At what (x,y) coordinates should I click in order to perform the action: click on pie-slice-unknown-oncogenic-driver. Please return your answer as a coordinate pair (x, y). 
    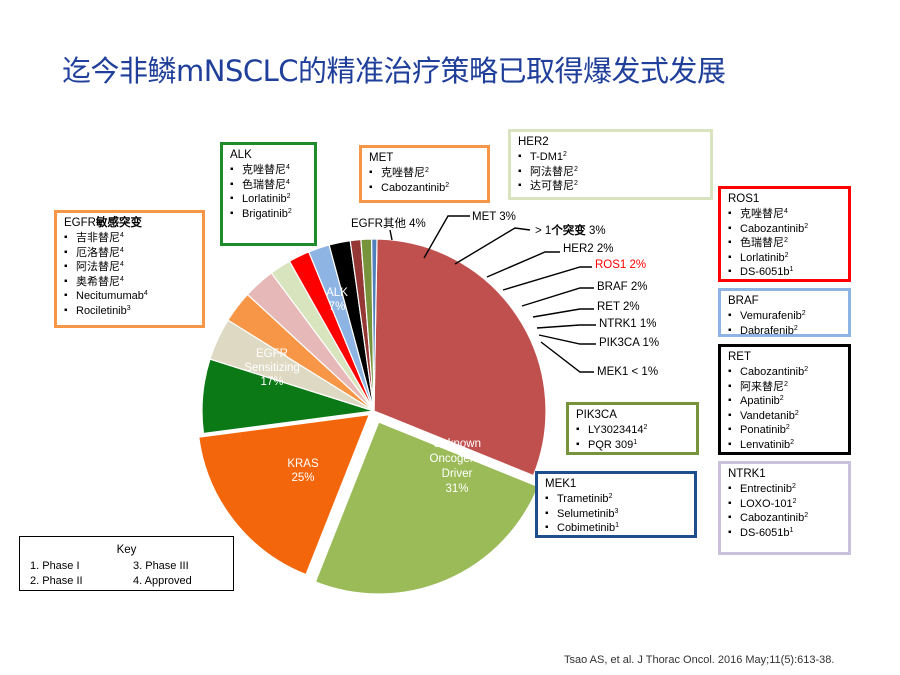
    Looking at the image, I should click on (460, 357).